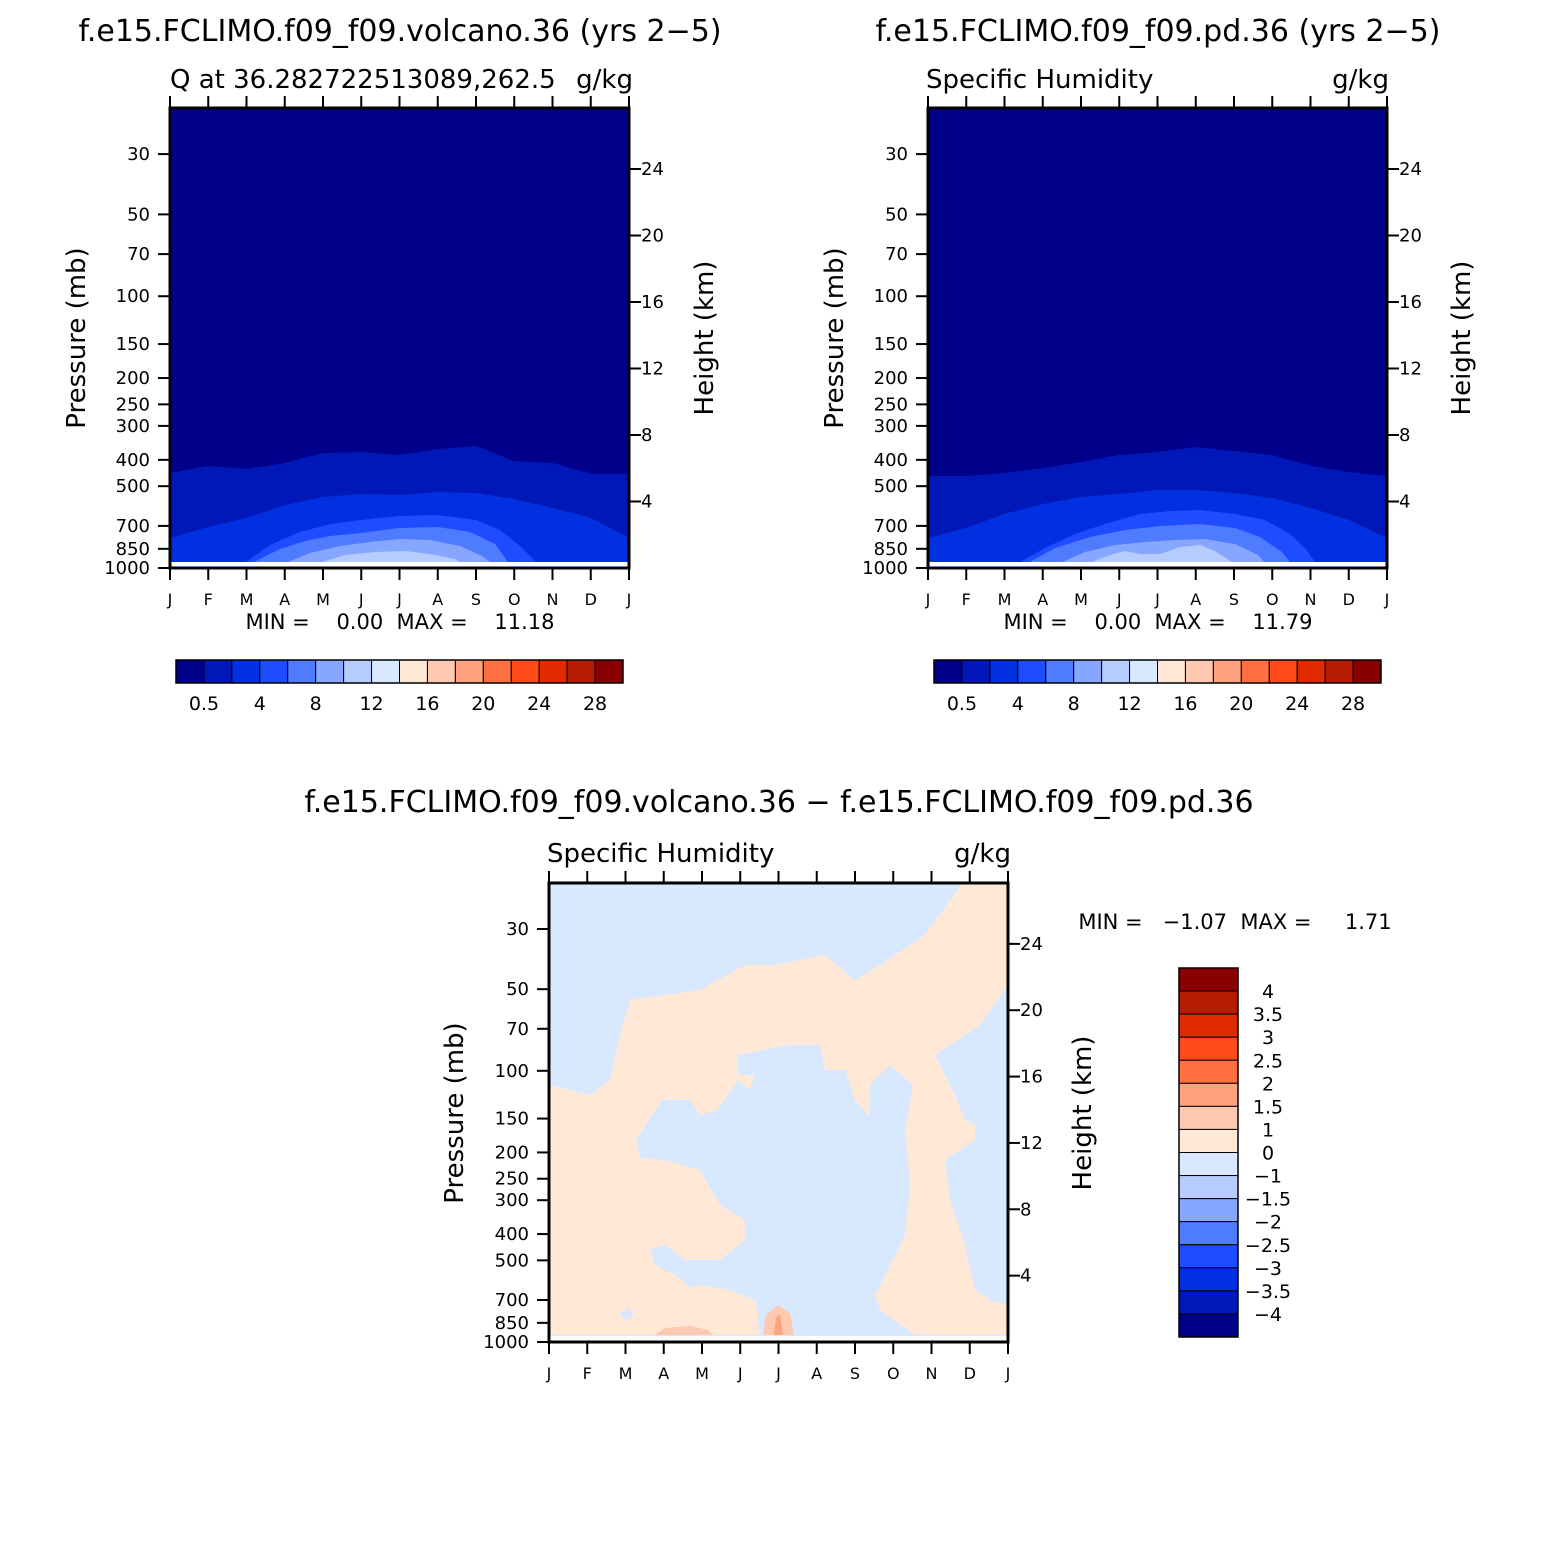  What do you see at coordinates (208, 599) in the screenshot?
I see `month-tick-label: F` at bounding box center [208, 599].